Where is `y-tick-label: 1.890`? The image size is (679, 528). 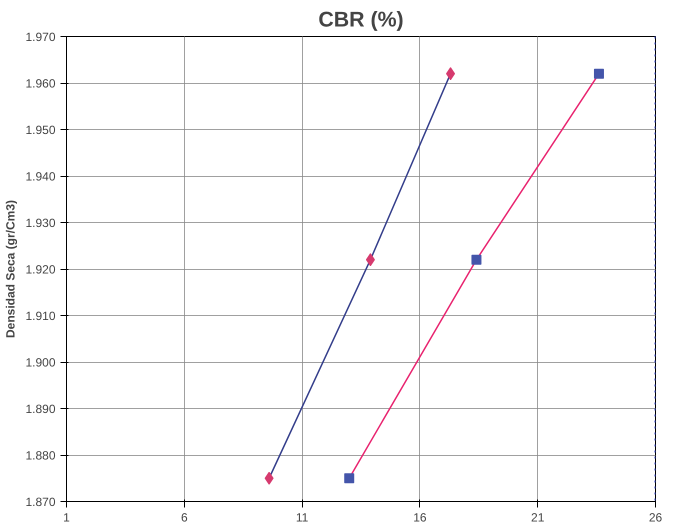
y-tick-label: 1.890 is located at coordinates (40, 409).